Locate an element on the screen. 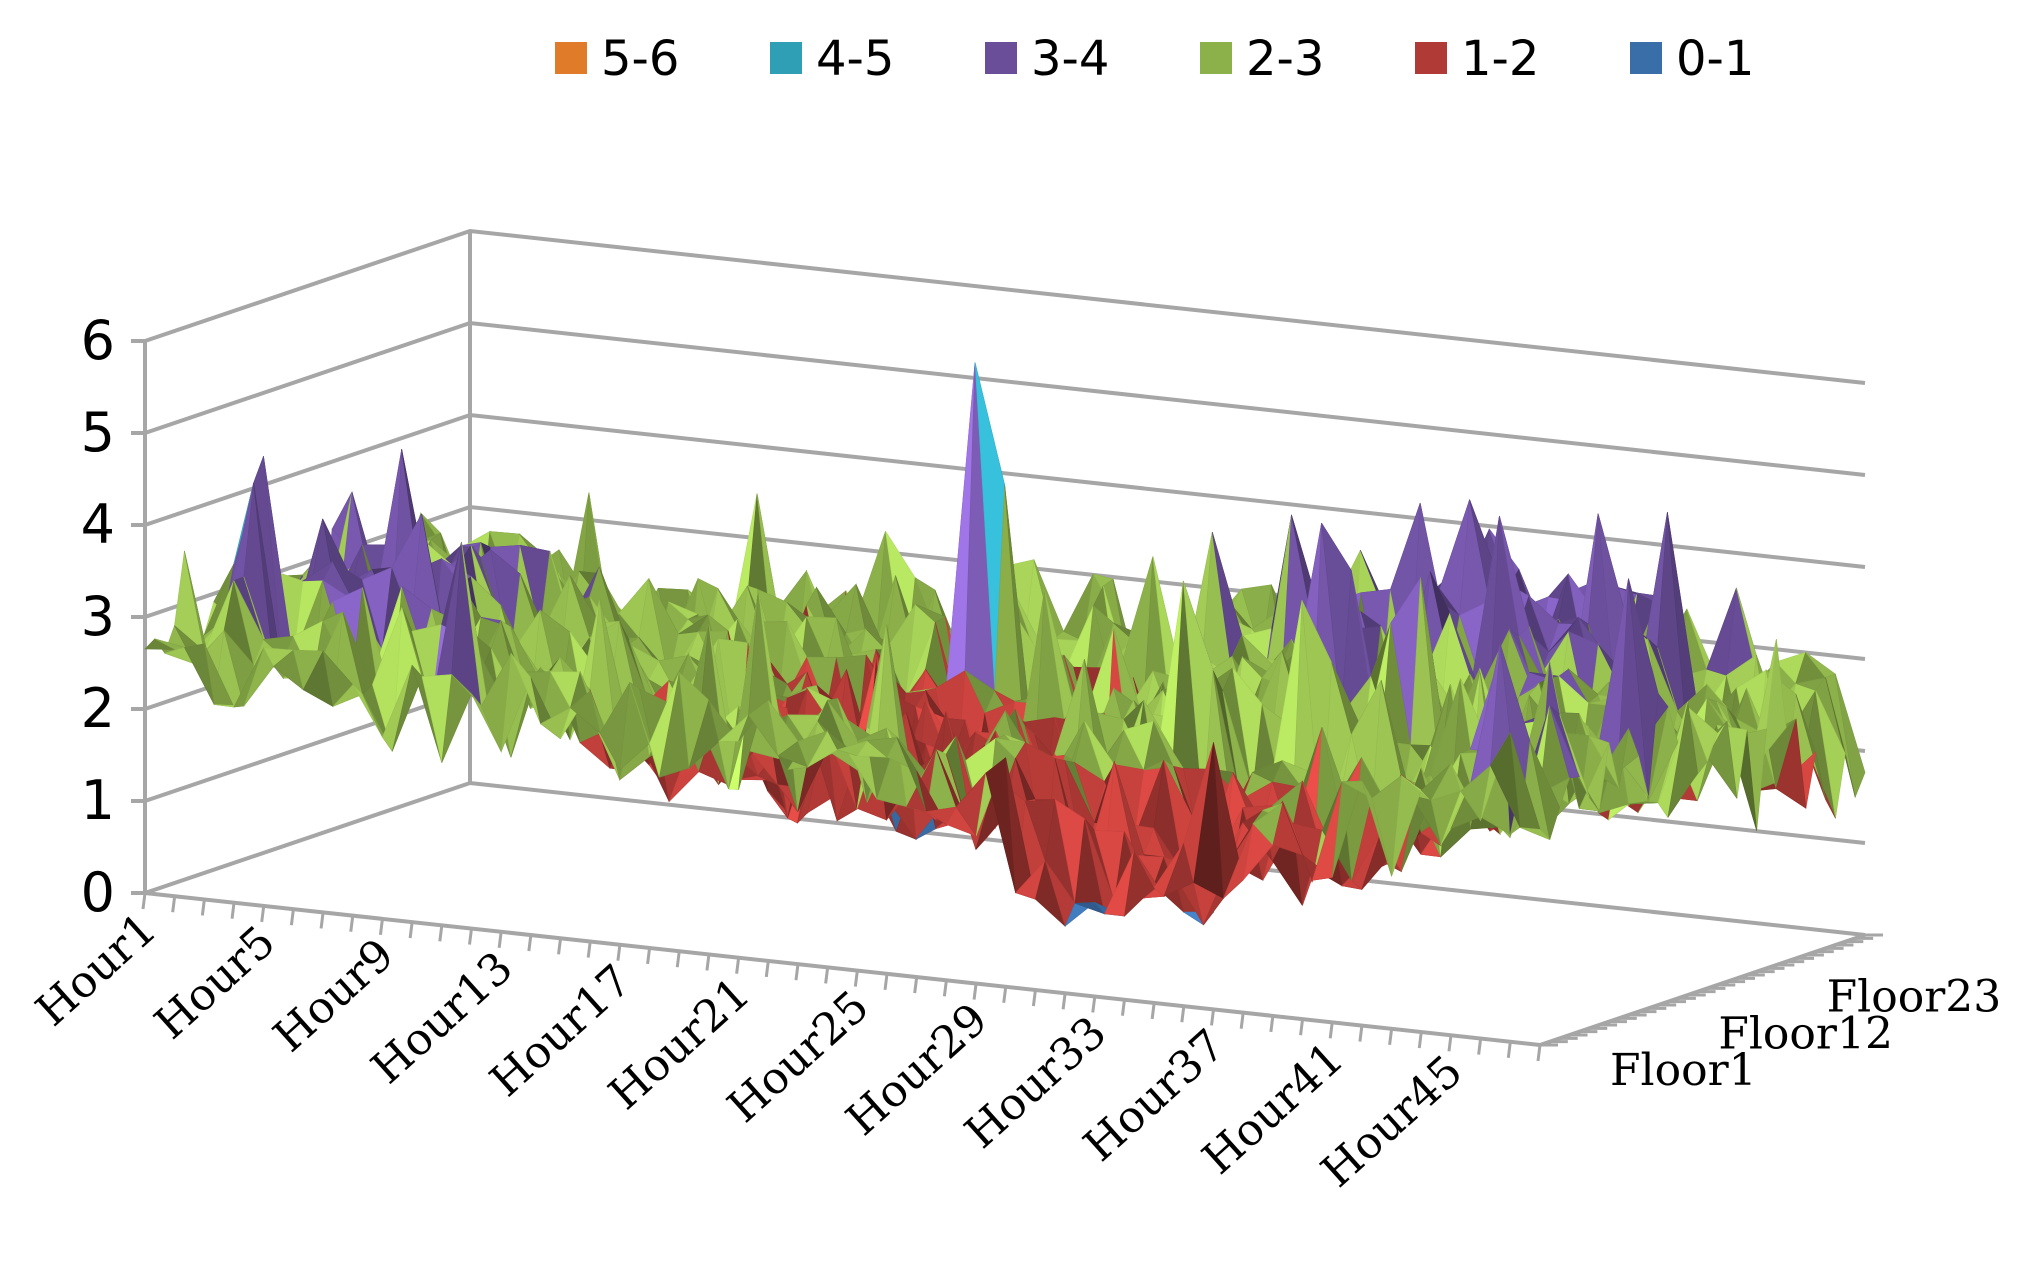 This screenshot has height=1266, width=2040. x-tick-label: Hour5 is located at coordinates (215, 982).